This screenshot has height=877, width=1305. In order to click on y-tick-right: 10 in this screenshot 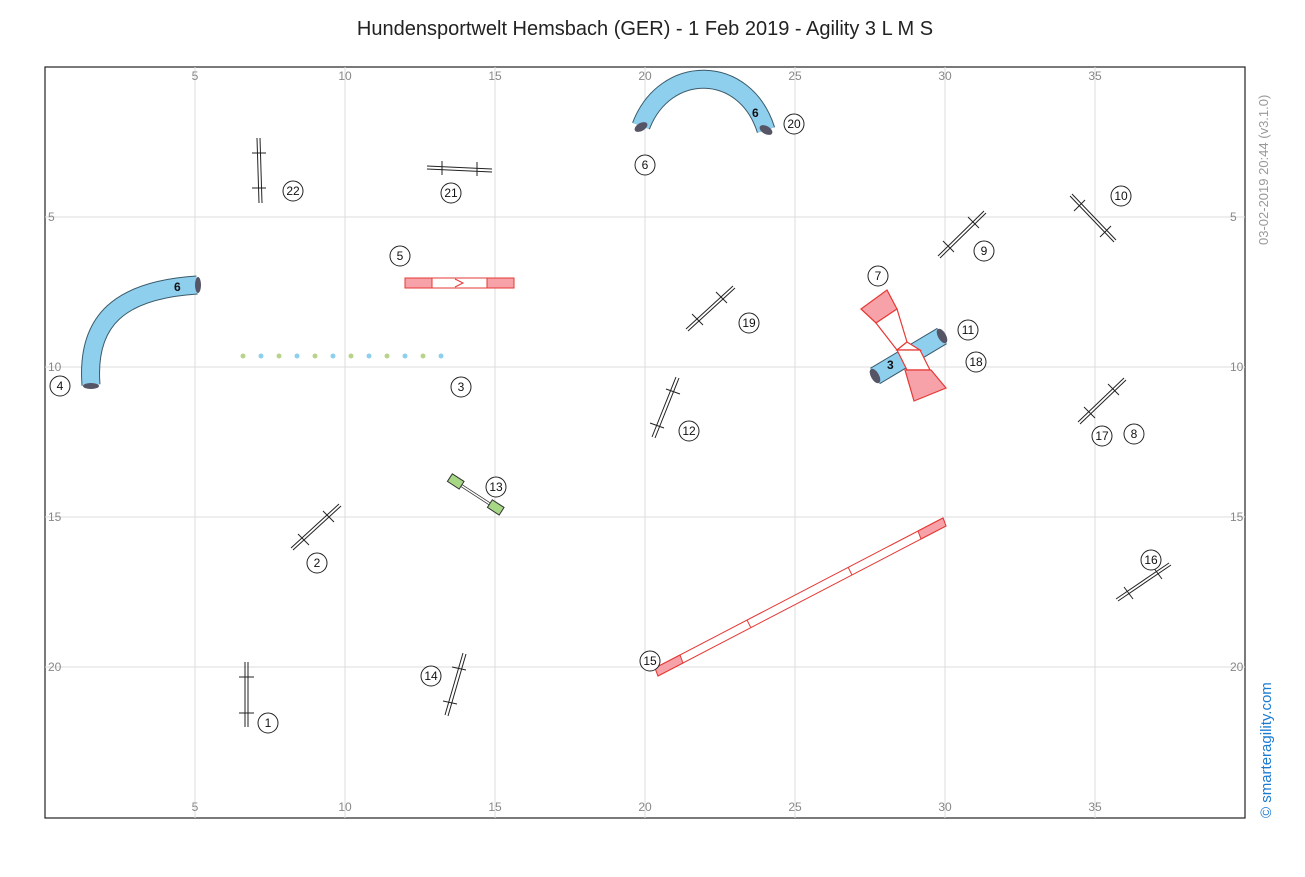, I will do `click(1237, 367)`.